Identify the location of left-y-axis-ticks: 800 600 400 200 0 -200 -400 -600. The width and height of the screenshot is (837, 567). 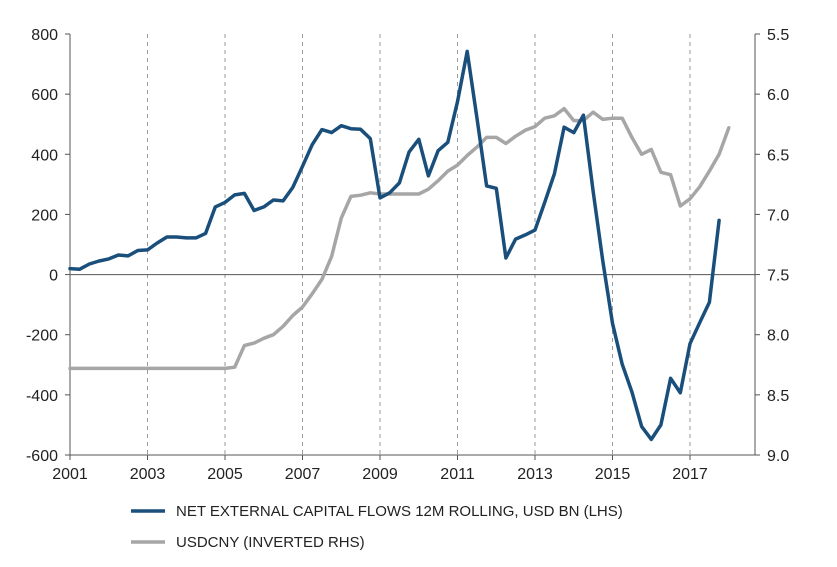
(48, 246).